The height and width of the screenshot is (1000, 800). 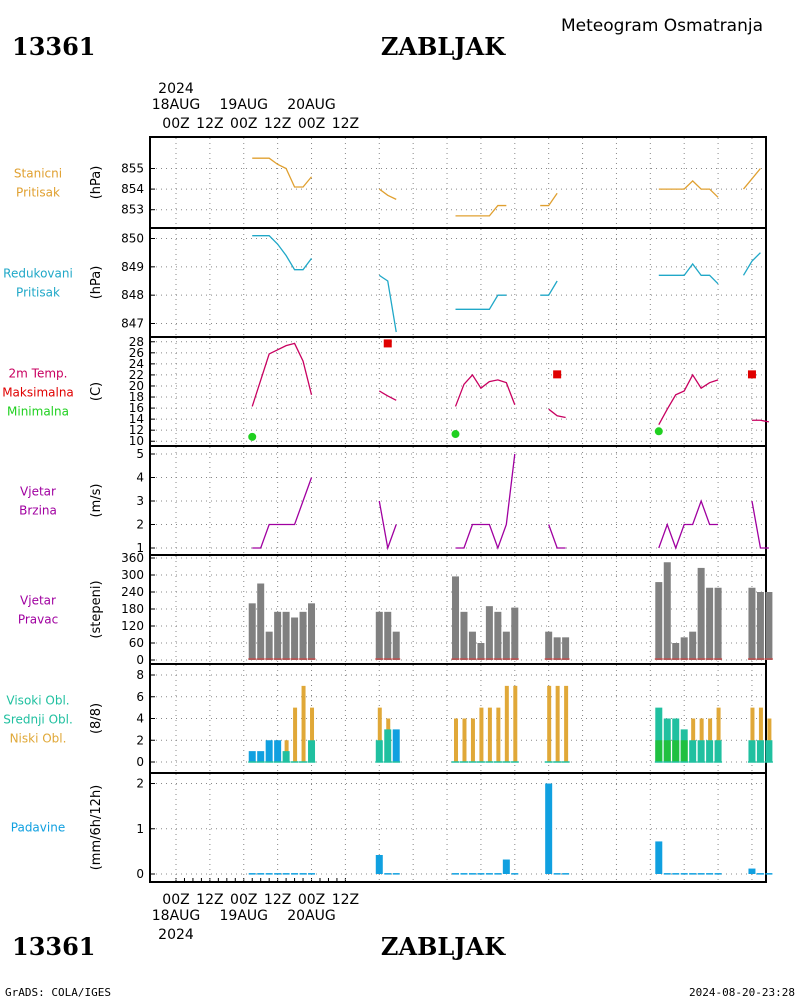 What do you see at coordinates (96, 283) in the screenshot?
I see `y-axis-label: (hPa)` at bounding box center [96, 283].